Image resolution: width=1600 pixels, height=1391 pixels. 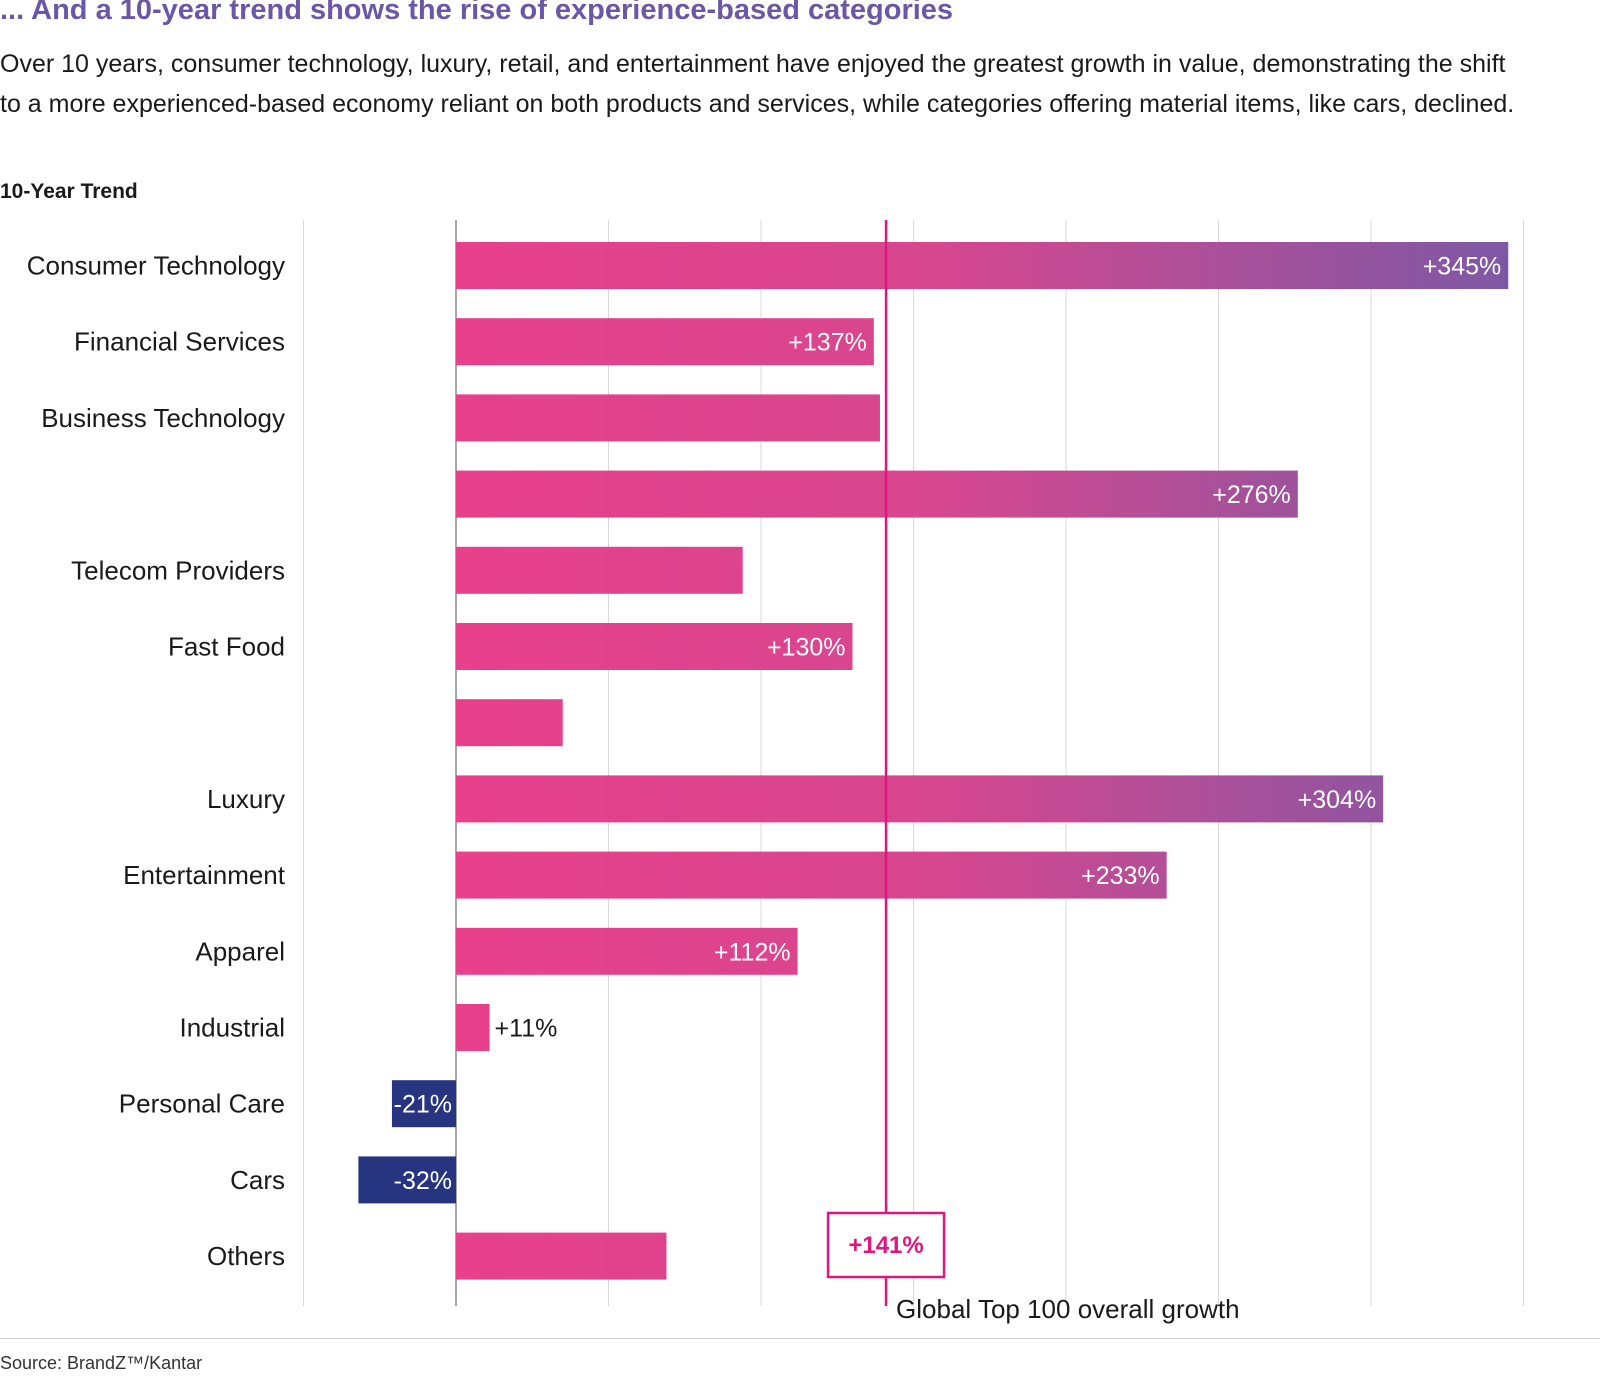 I want to click on reference-badge, so click(x=886, y=1245).